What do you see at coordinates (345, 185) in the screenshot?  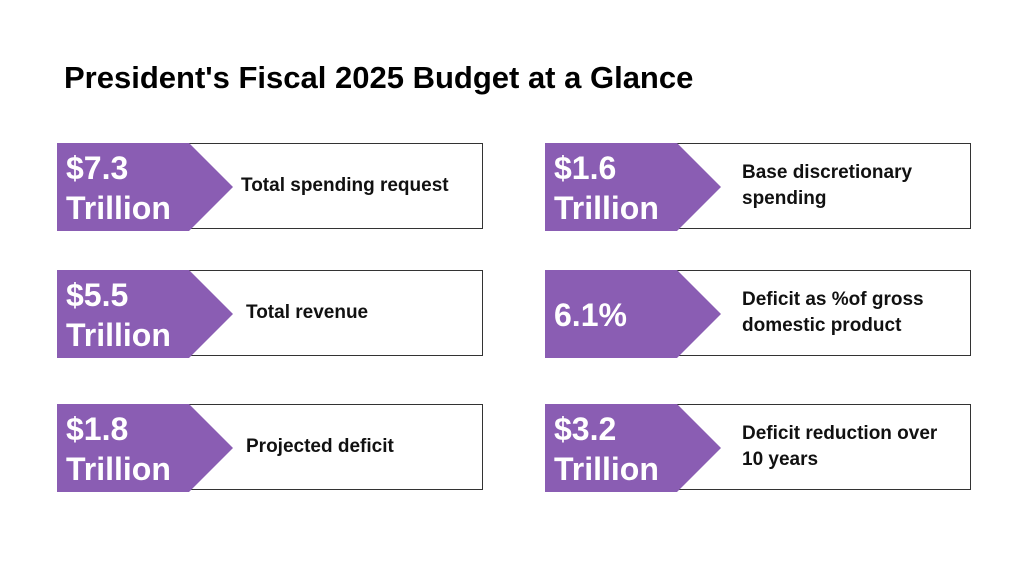 I see `stat-label: Total spending request` at bounding box center [345, 185].